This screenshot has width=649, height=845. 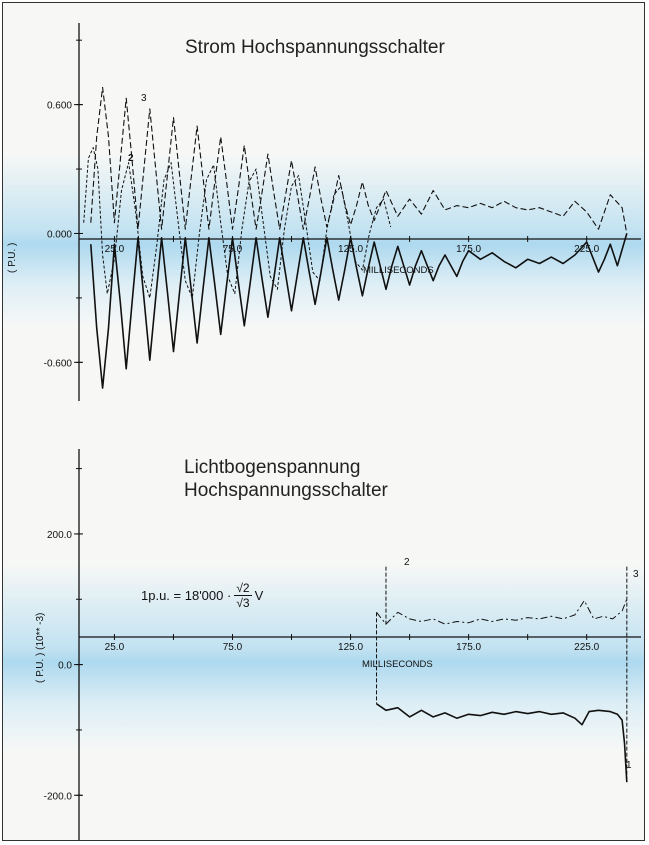 I want to click on series-dashdot-line, so click(x=502, y=612).